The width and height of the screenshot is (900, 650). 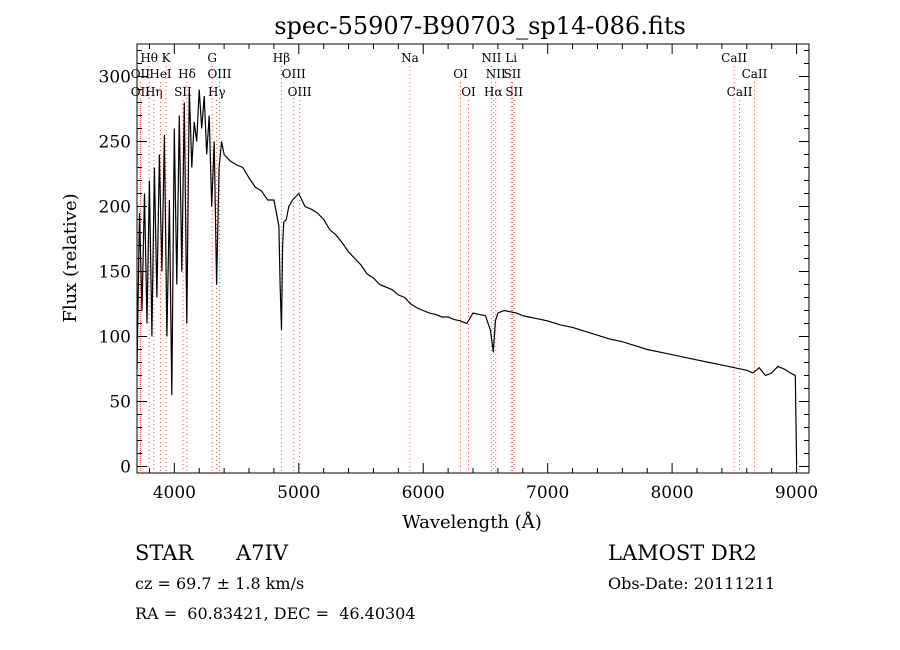 I want to click on x-axis-label: Wavelength (Å), so click(x=472, y=522).